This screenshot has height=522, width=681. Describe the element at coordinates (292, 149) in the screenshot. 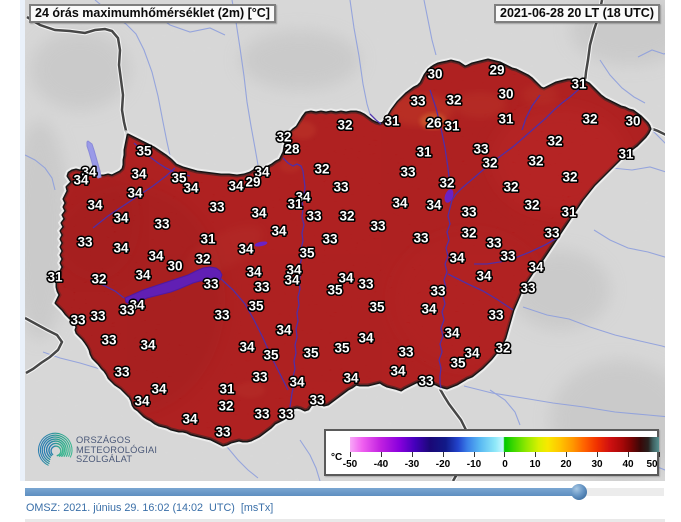

I see `svg-text: 28` at that location.